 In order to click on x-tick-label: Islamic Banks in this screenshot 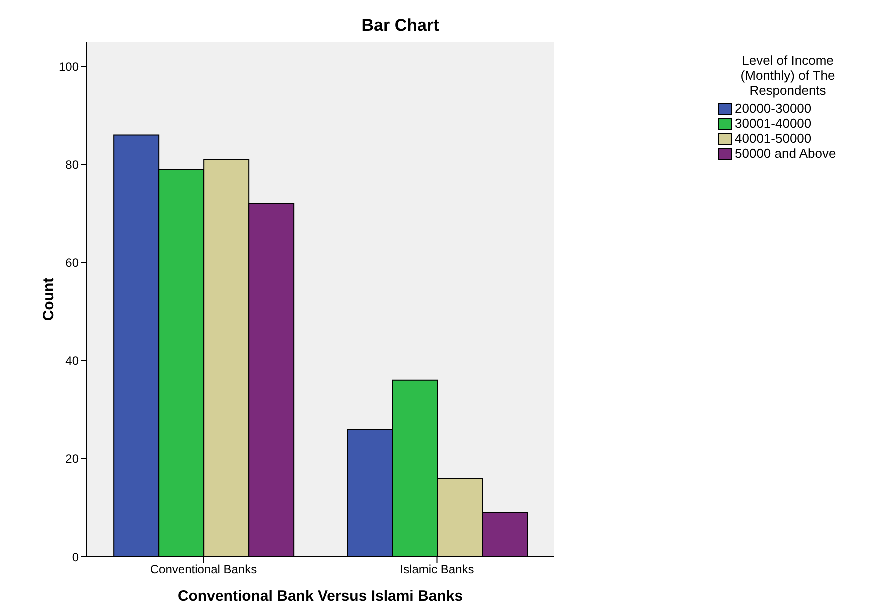, I will do `click(437, 569)`.